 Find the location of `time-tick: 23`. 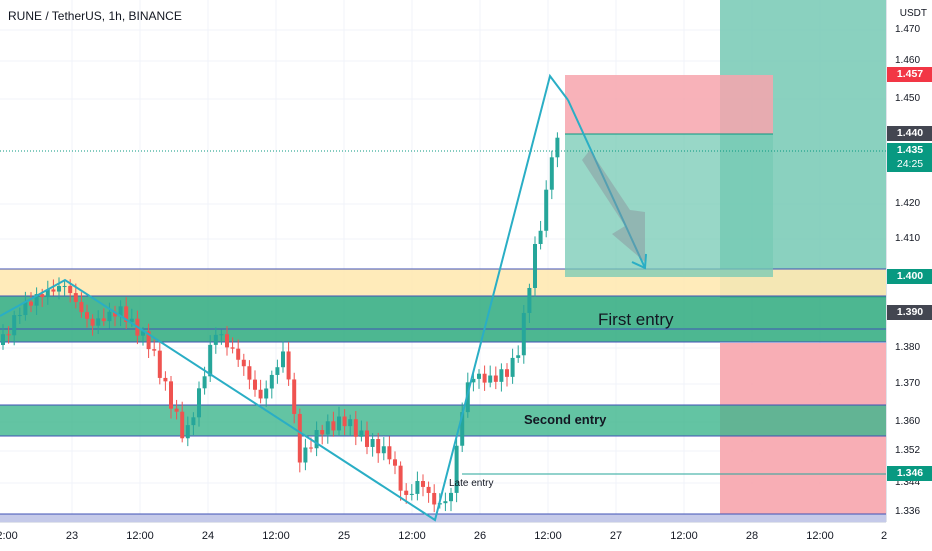

time-tick: 23 is located at coordinates (72, 536).